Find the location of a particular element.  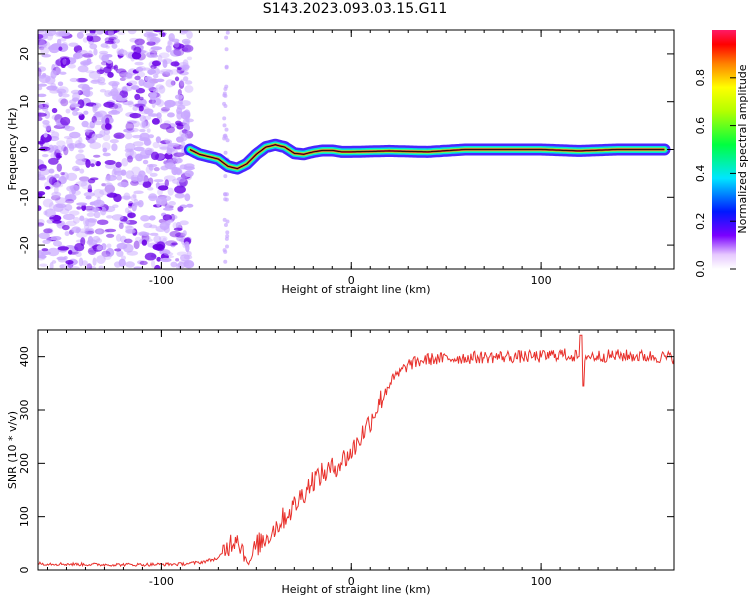

noise-cloud is located at coordinates (134, 149).